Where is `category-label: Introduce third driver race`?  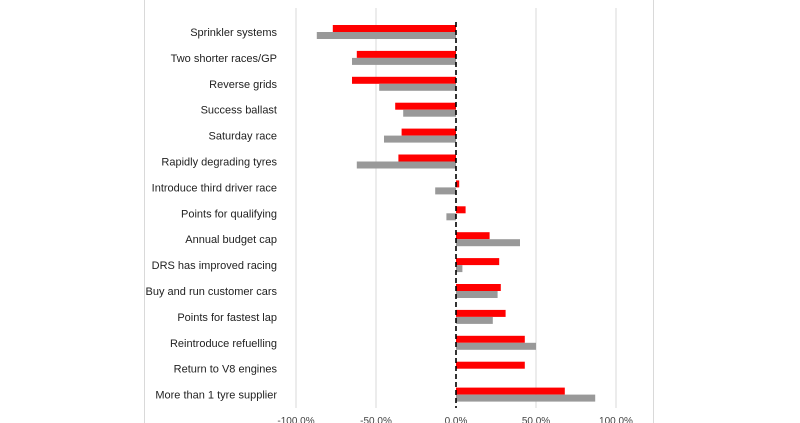 category-label: Introduce third driver race is located at coordinates (214, 188).